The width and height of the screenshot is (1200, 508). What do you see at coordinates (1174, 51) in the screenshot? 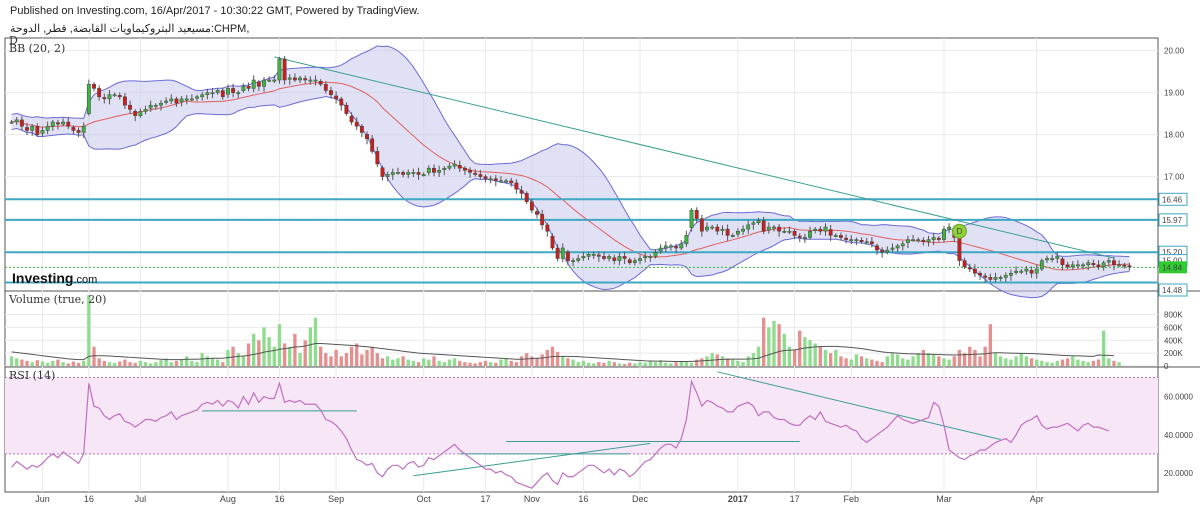
I see `price-axis-tick: 20.00` at bounding box center [1174, 51].